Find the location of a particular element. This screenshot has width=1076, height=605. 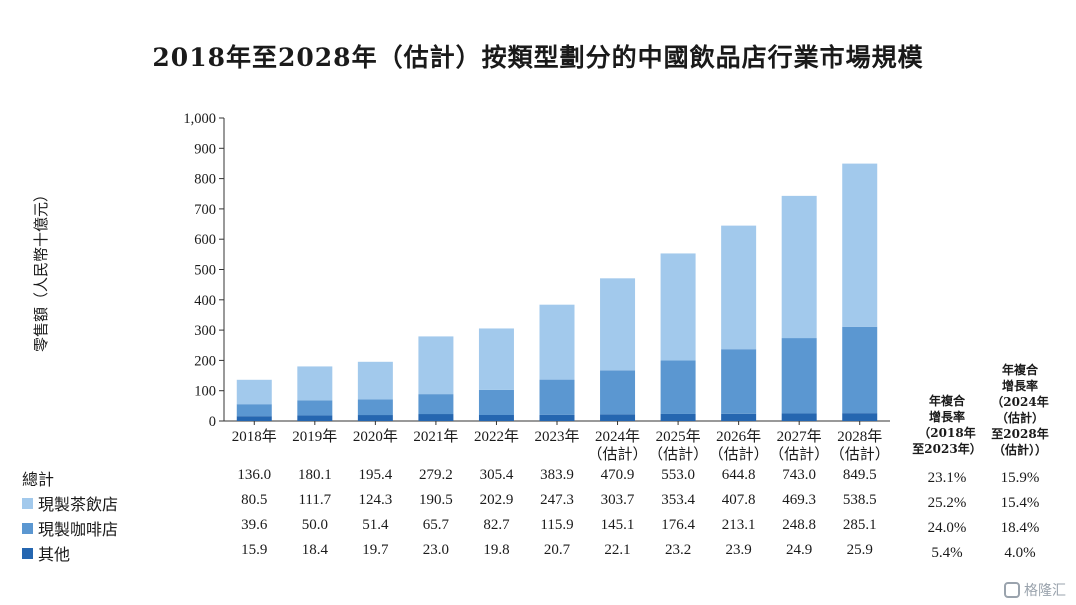

table-cell: 18.4 is located at coordinates (314, 550).